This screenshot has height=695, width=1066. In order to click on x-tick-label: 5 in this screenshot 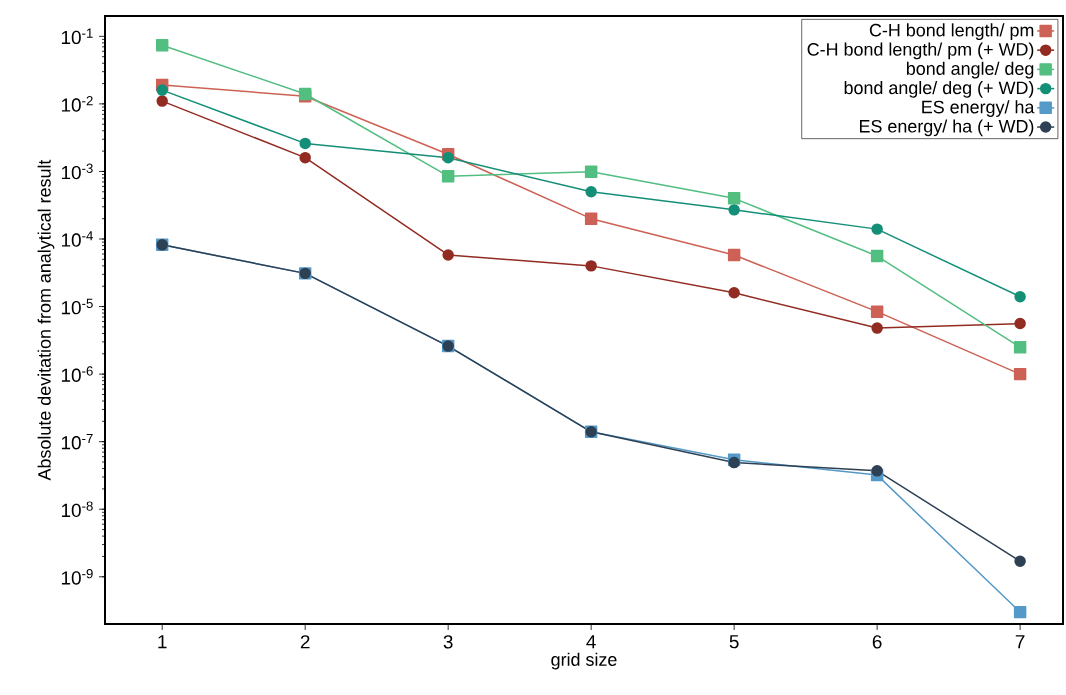, I will do `click(734, 642)`.